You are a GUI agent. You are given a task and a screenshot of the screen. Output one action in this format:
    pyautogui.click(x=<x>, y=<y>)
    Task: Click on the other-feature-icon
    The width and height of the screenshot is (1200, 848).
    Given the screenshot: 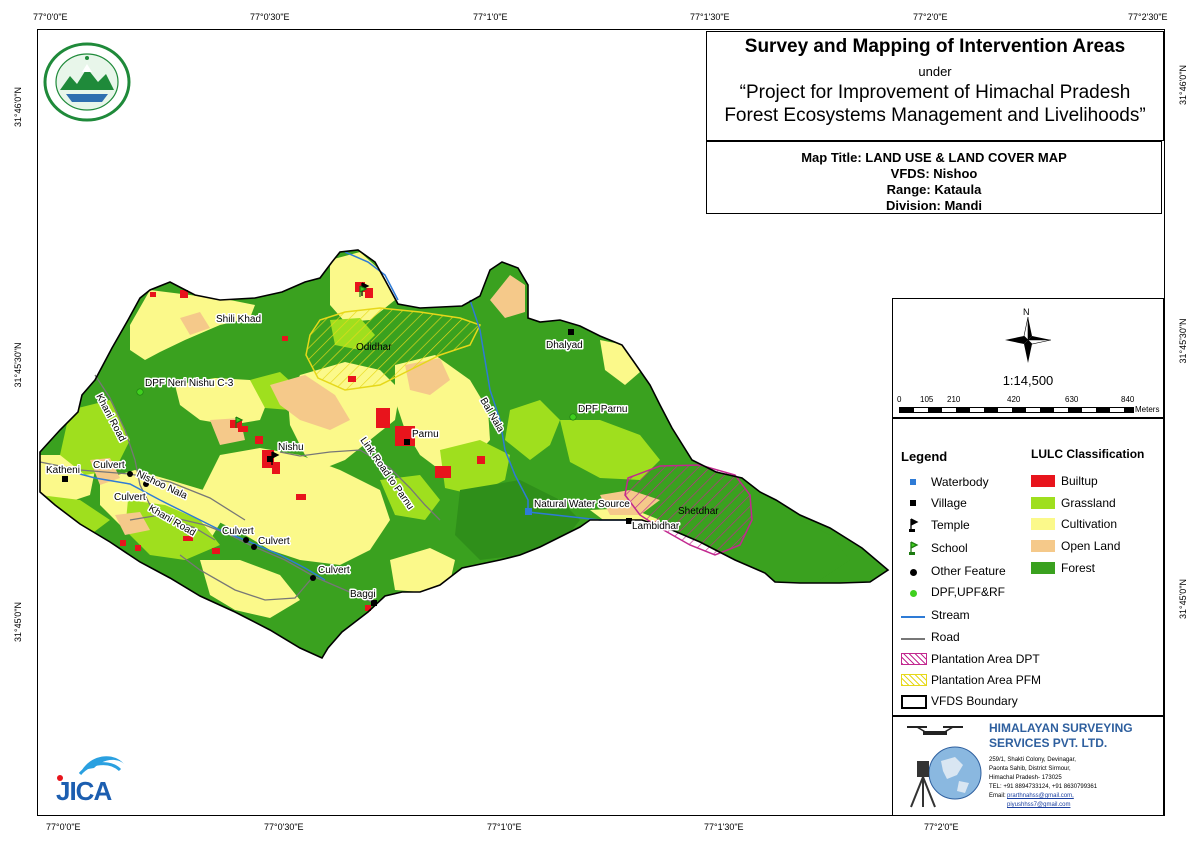 What is the action you would take?
    pyautogui.click(x=913, y=572)
    